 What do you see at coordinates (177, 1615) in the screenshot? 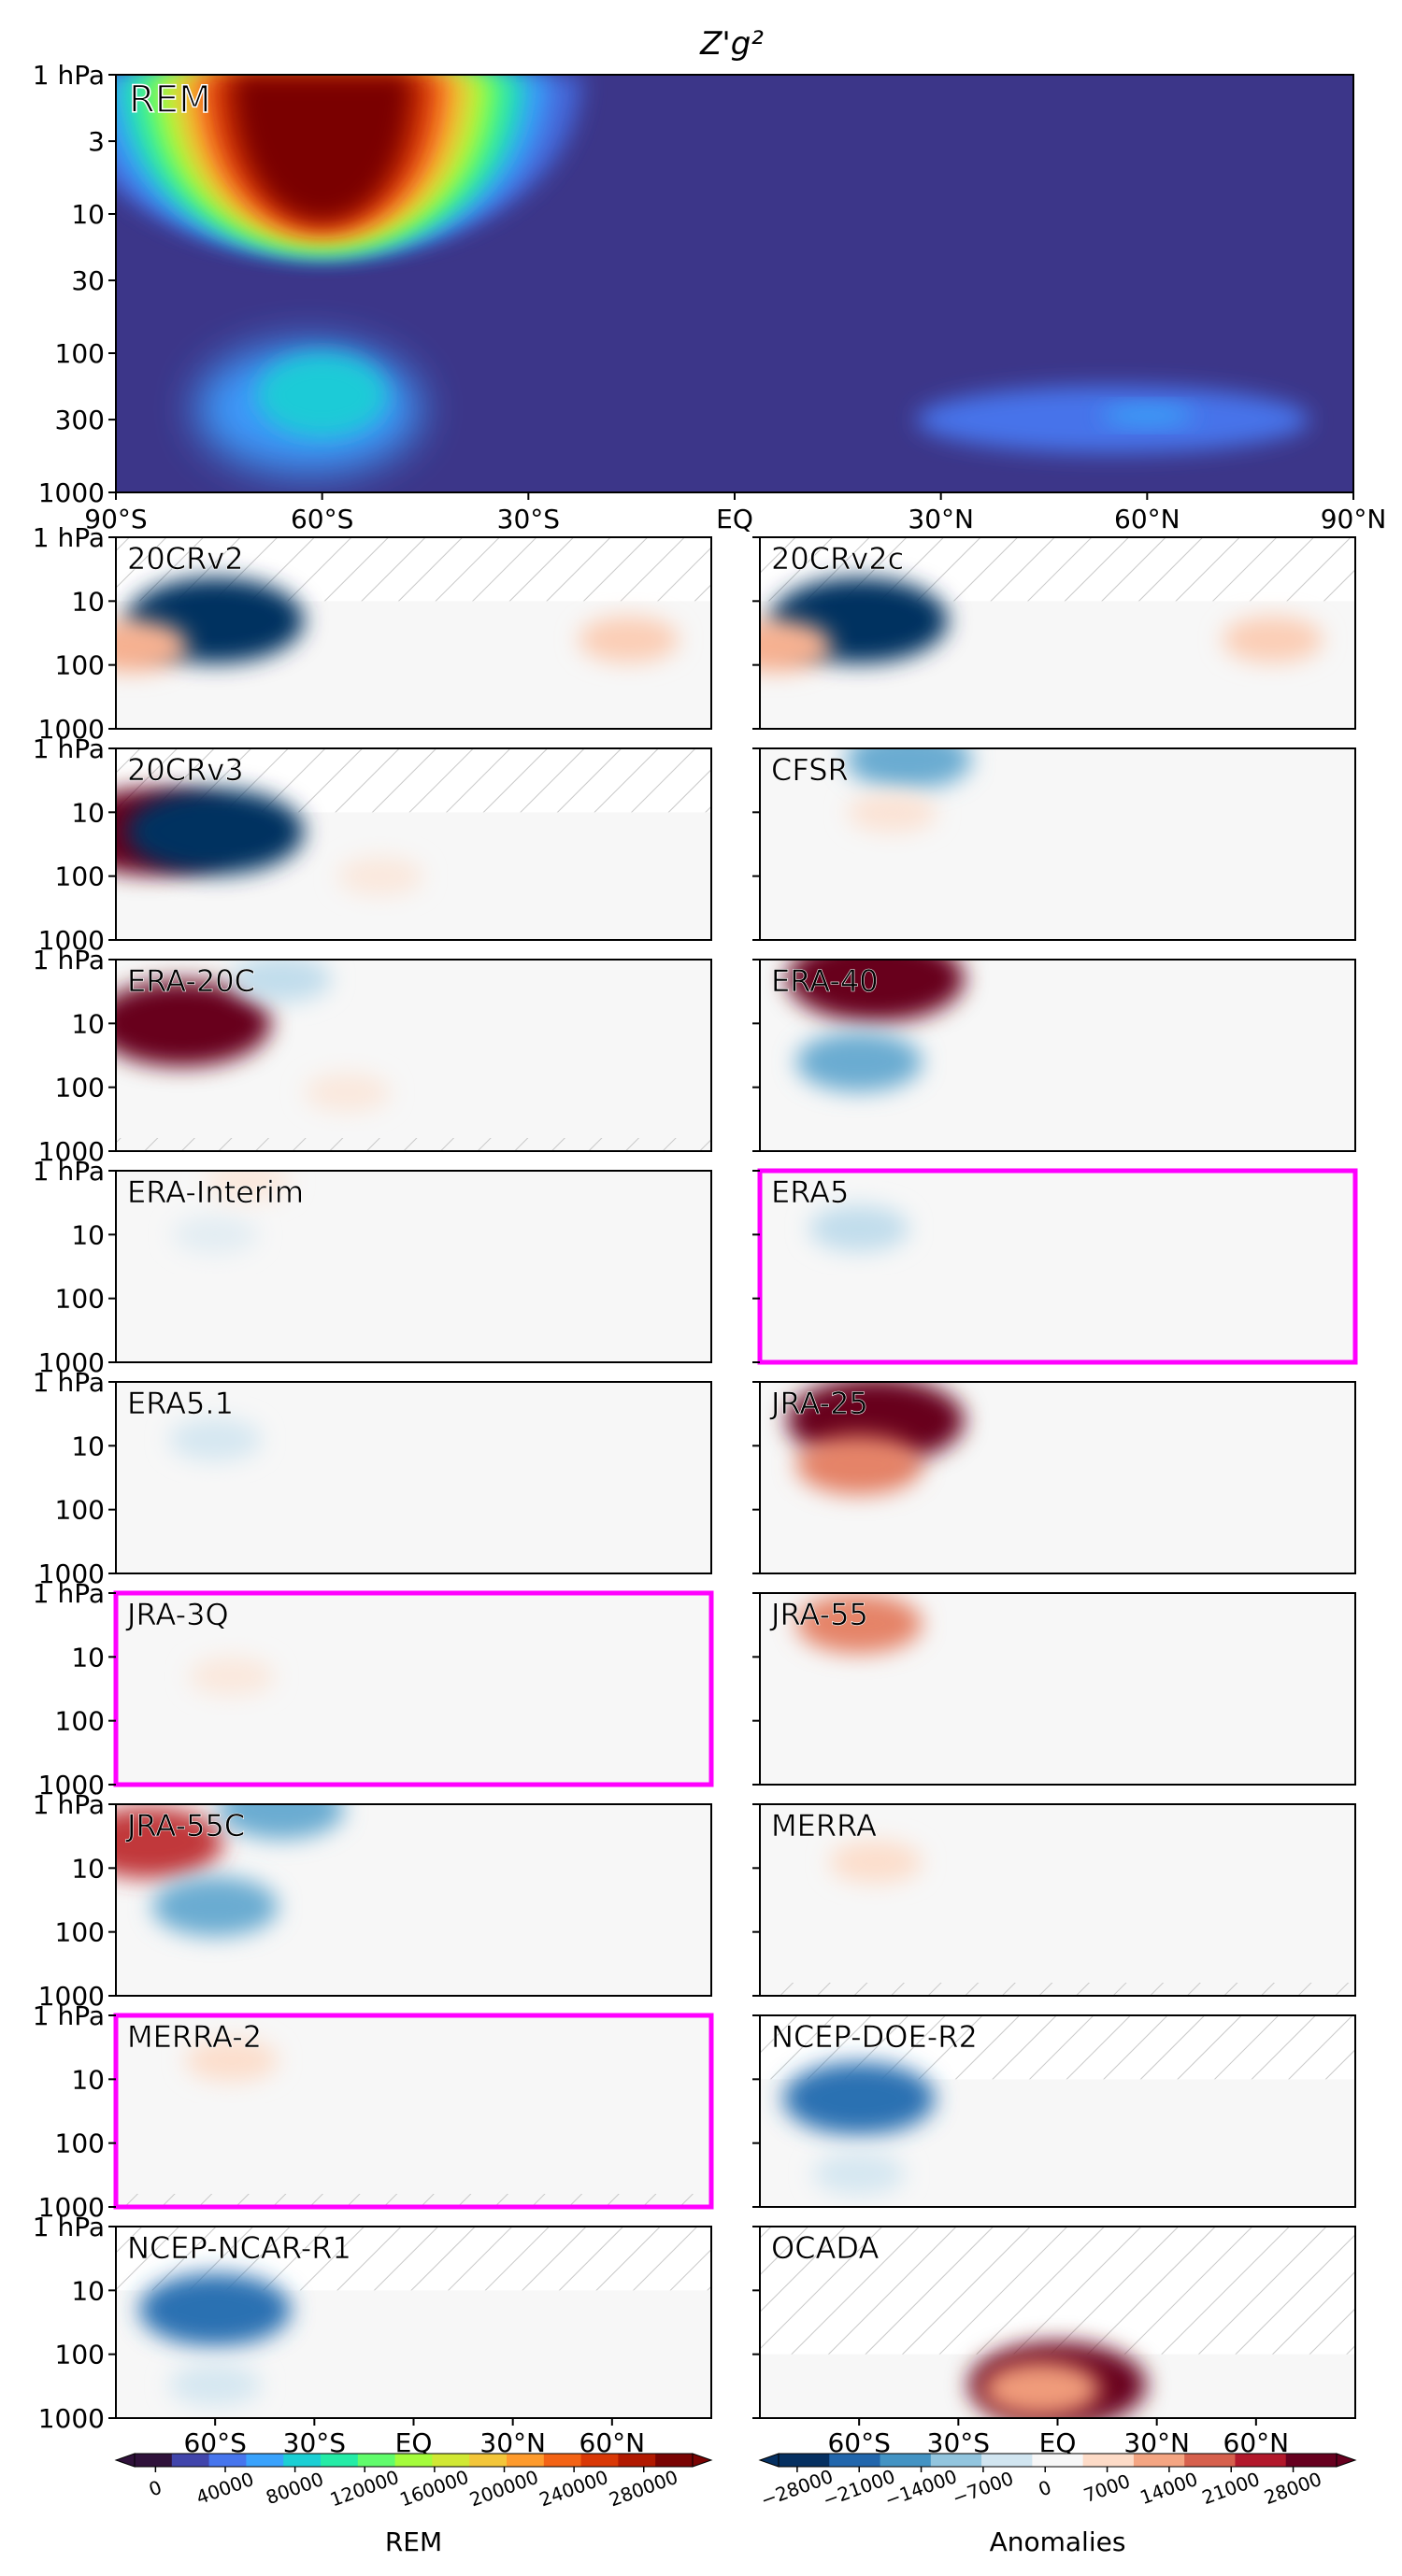
I see `anomaly-panel-label: JRA-3Q` at bounding box center [177, 1615].